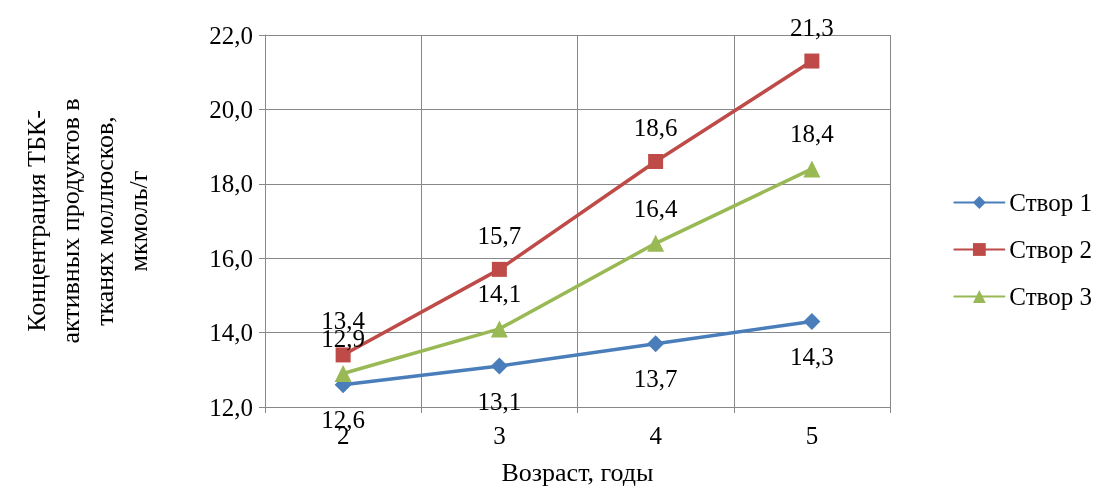 The height and width of the screenshot is (499, 1102). I want to click on y-axis-title: Концентрация ТБК- активных продуктов в тканях моллюсков, мкмоль/г, so click(87, 221).